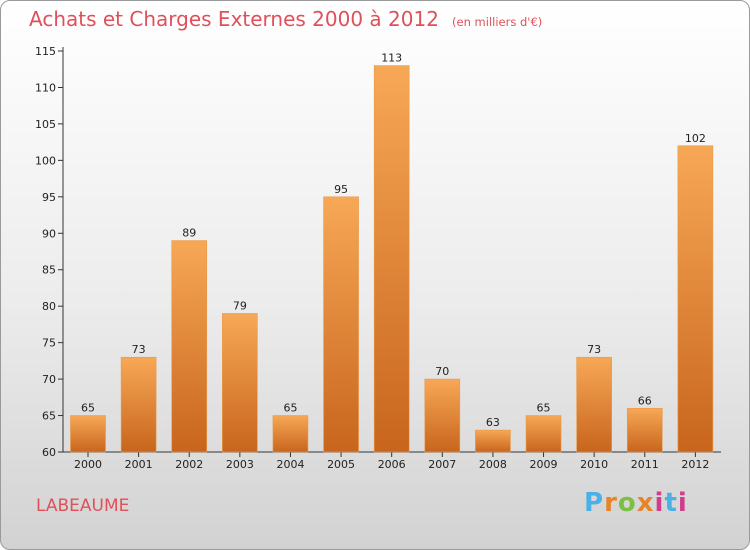 This screenshot has width=750, height=550. What do you see at coordinates (493, 422) in the screenshot?
I see `data-label: 63` at bounding box center [493, 422].